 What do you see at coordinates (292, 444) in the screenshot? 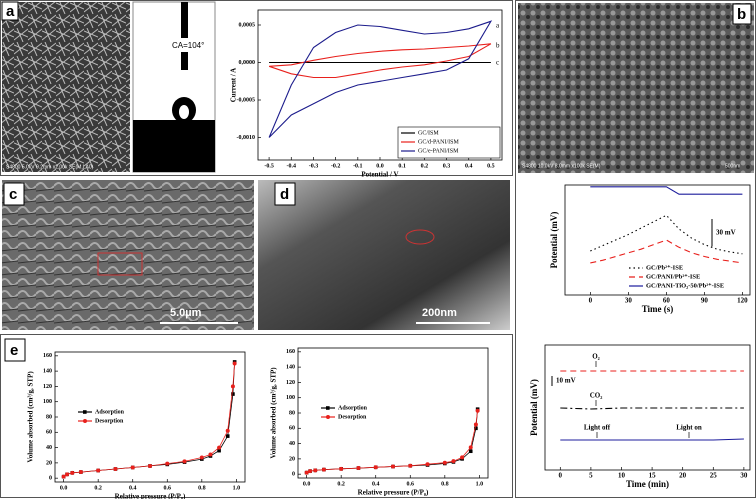
I see `y-tick-label: 40` at bounding box center [292, 444].